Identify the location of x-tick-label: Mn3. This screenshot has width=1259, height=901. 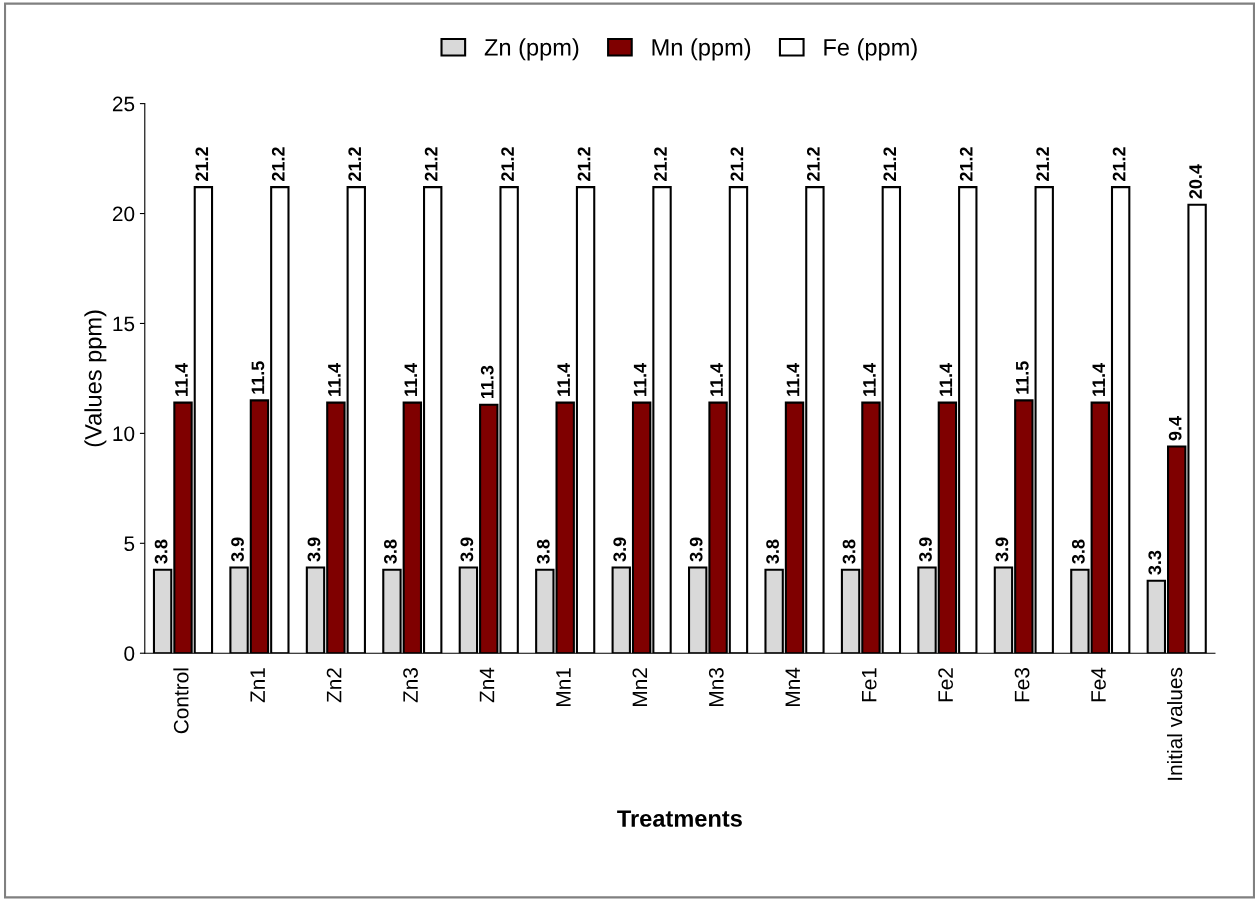
(716, 687).